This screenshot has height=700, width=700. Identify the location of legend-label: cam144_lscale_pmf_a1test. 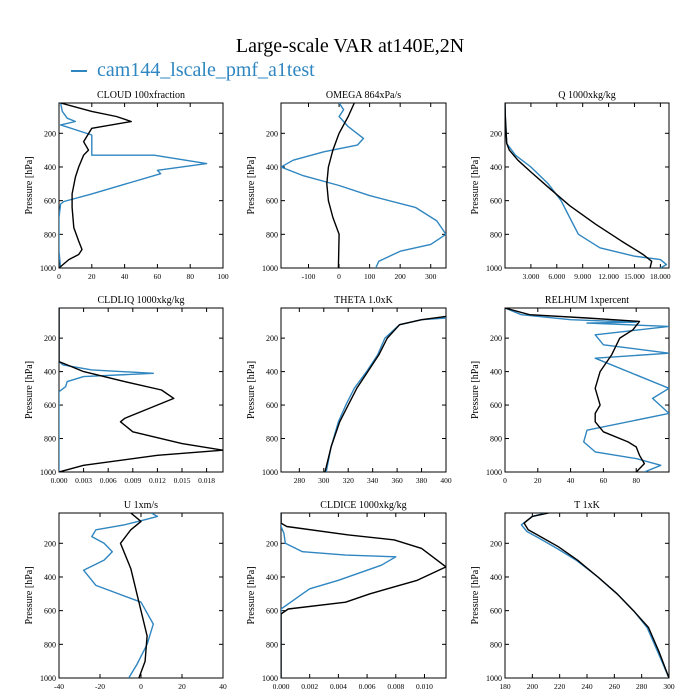
(206, 70).